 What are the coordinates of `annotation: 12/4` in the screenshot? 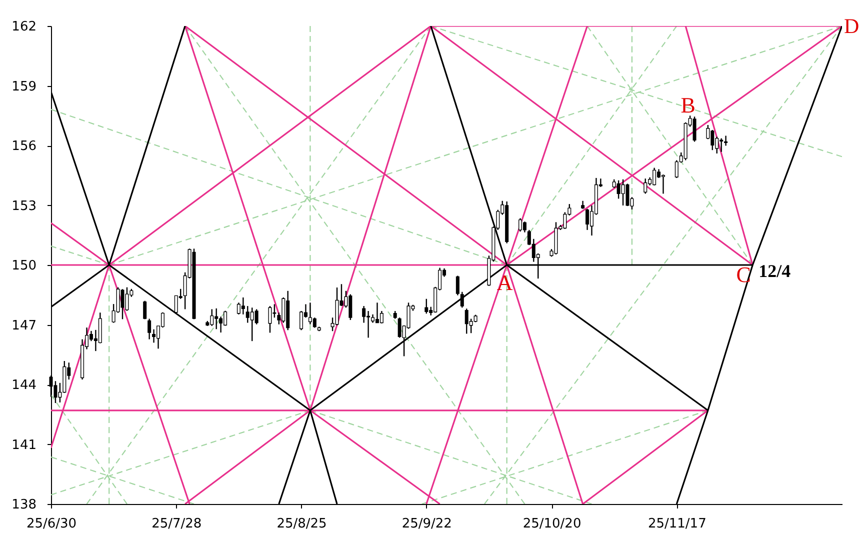 It's located at (774, 271).